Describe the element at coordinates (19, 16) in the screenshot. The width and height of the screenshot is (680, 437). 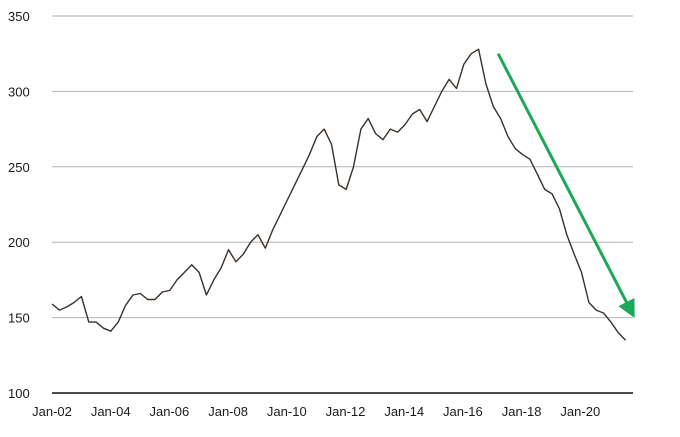
I see `y-tick-label-350: 350` at that location.